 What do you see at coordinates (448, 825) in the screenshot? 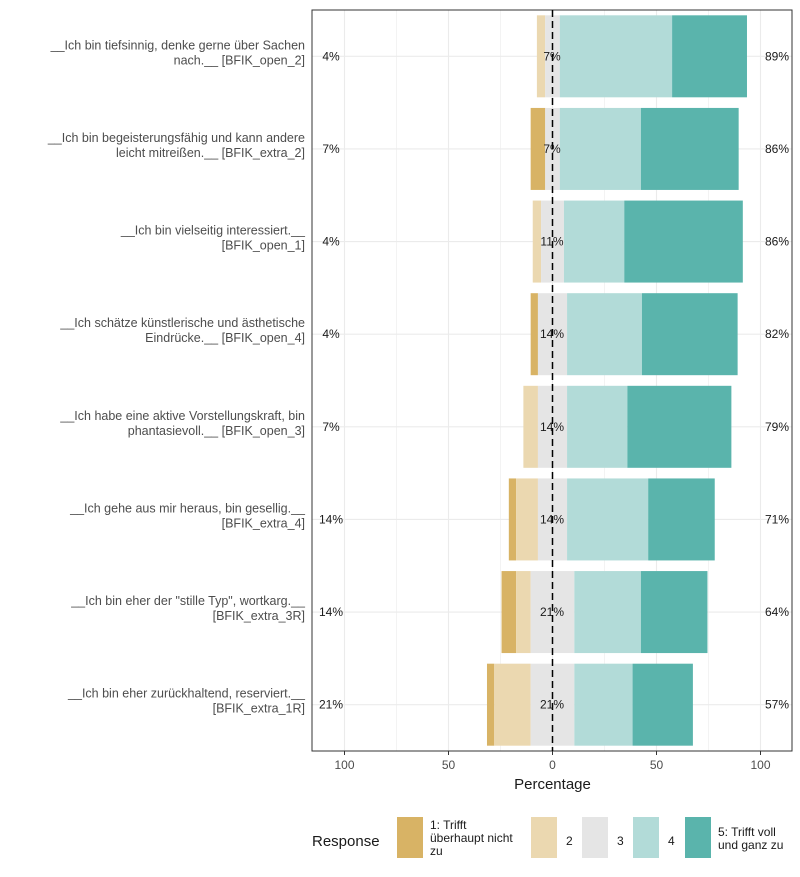
I see `legend-label-level-1: 1: Trifft` at bounding box center [448, 825].